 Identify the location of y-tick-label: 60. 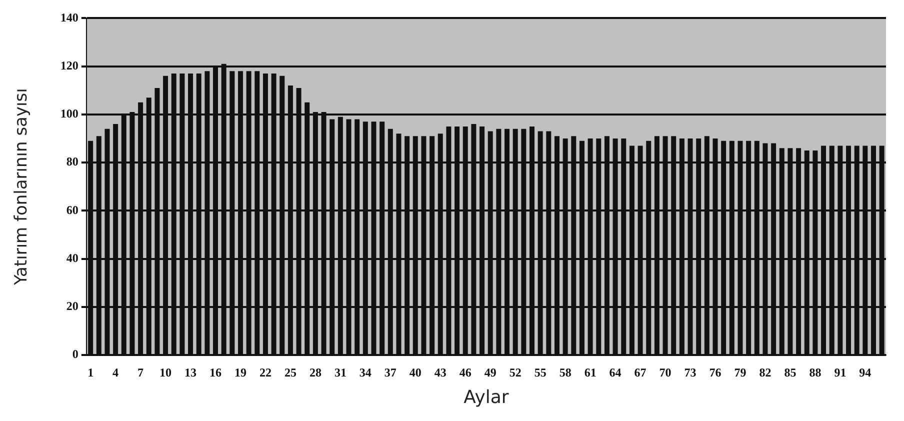
(72, 209).